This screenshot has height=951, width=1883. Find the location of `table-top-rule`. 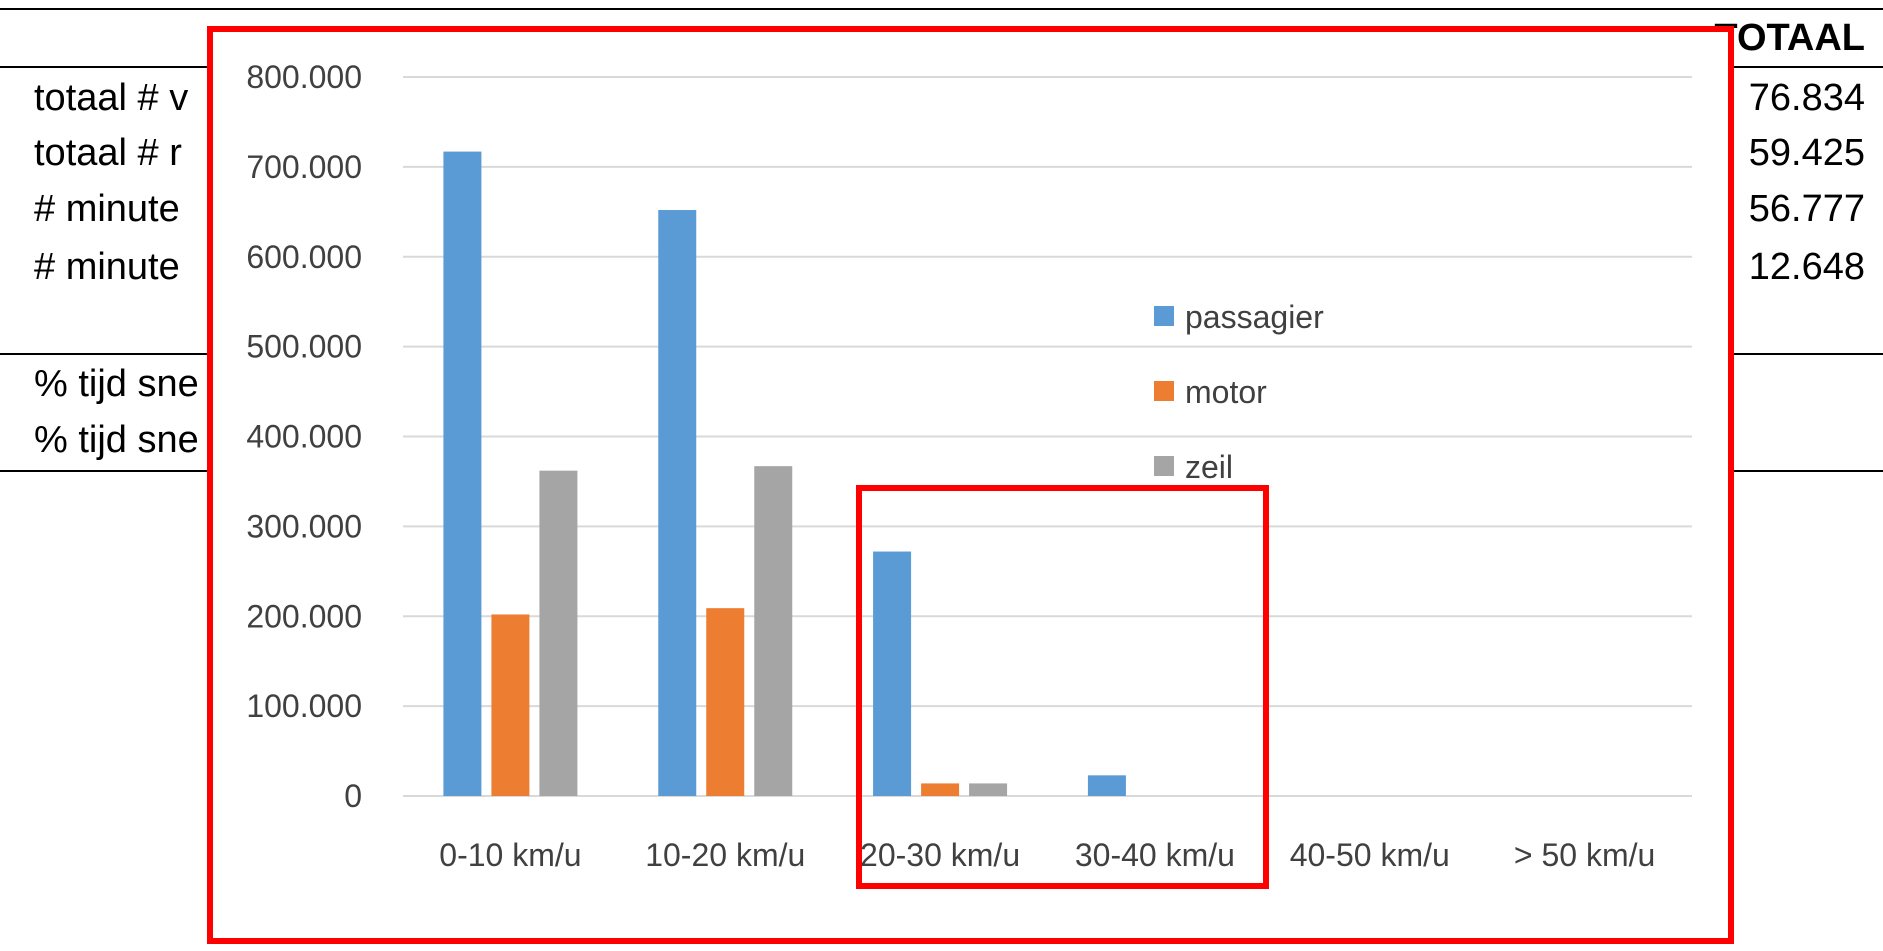

table-top-rule is located at coordinates (941, 9).